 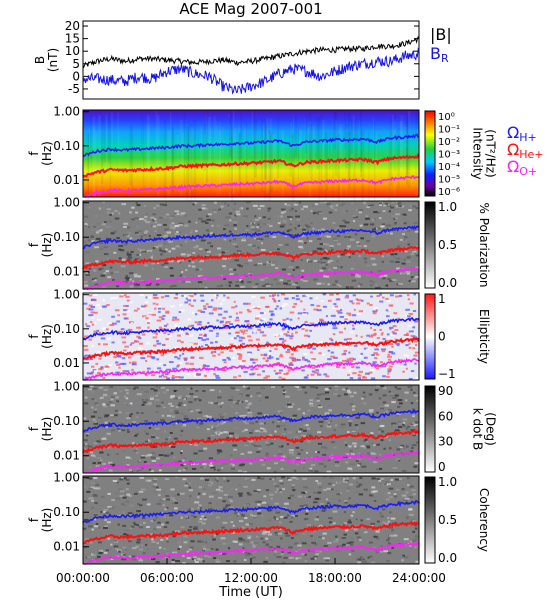 What do you see at coordinates (449, 192) in the screenshot?
I see `colorbar-tick-intensity-6: 10⁻⁶` at bounding box center [449, 192].